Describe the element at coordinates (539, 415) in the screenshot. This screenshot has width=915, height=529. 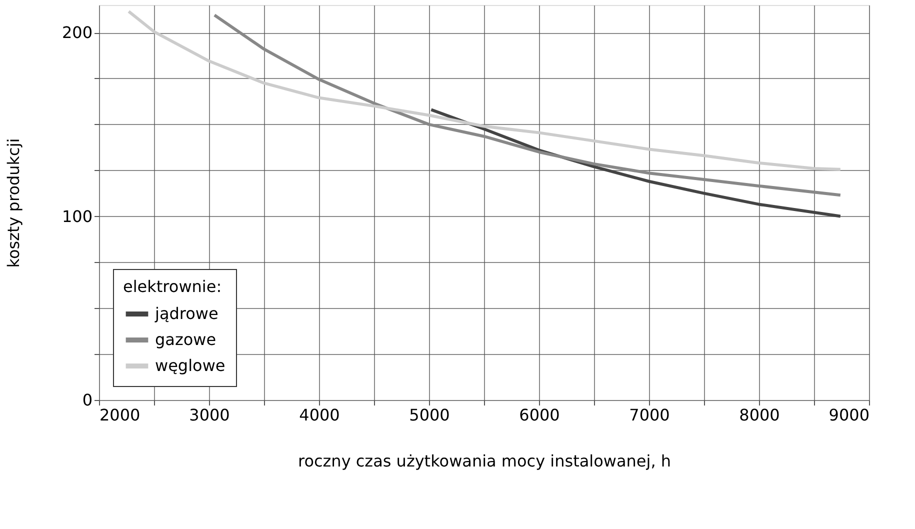
I see `x-tick-label: 6000` at that location.